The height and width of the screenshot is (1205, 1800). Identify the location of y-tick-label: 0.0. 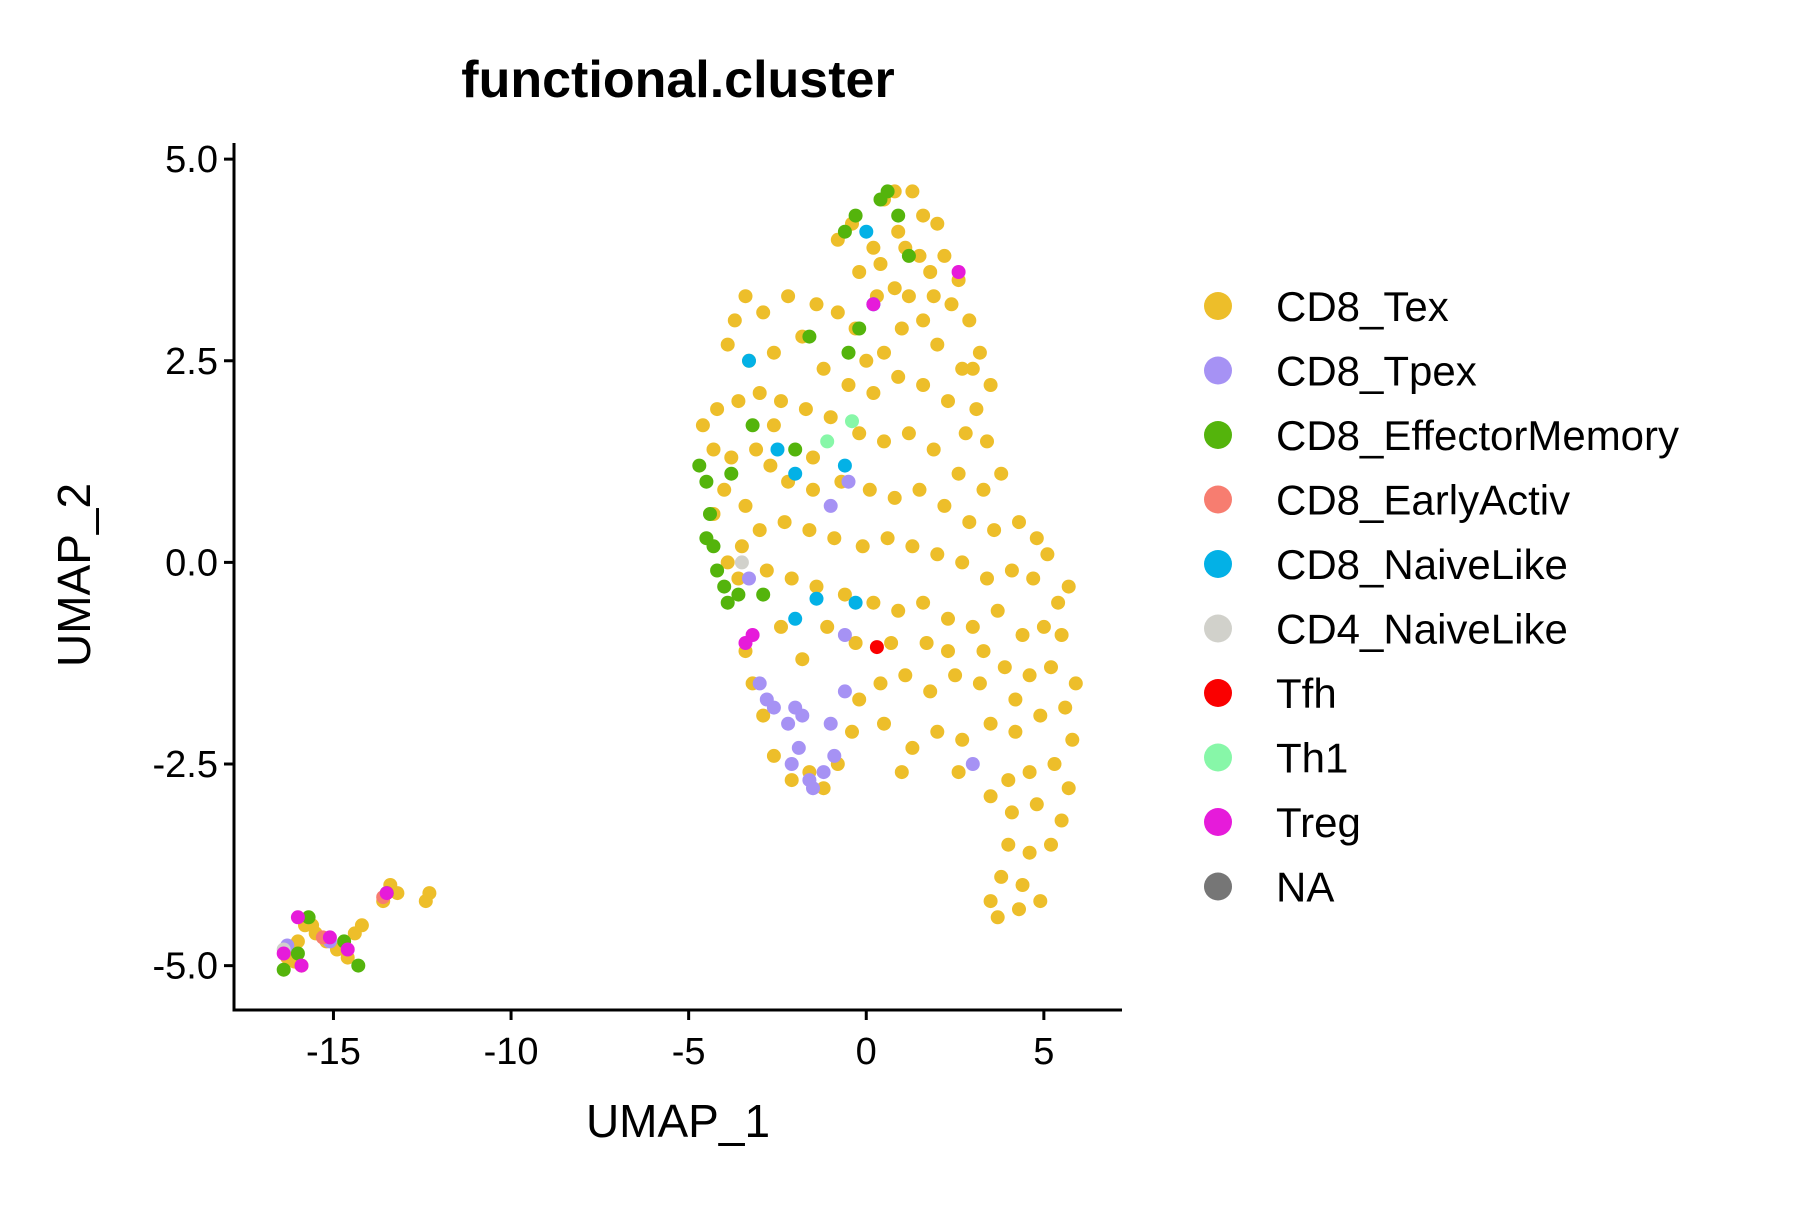
(191, 563).